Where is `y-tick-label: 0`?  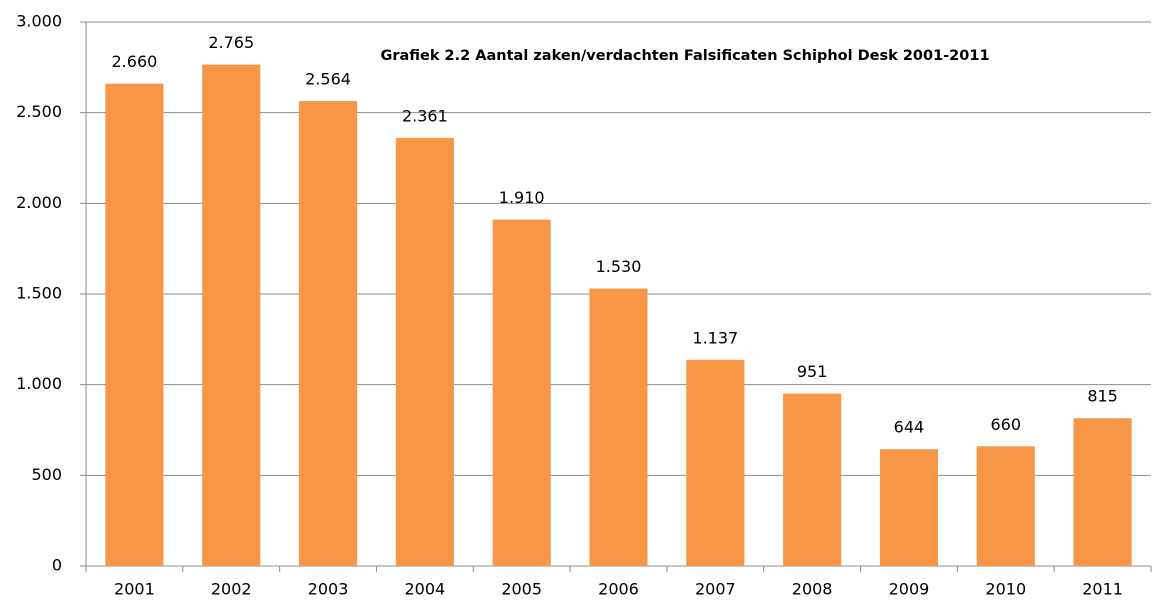
y-tick-label: 0 is located at coordinates (57, 565).